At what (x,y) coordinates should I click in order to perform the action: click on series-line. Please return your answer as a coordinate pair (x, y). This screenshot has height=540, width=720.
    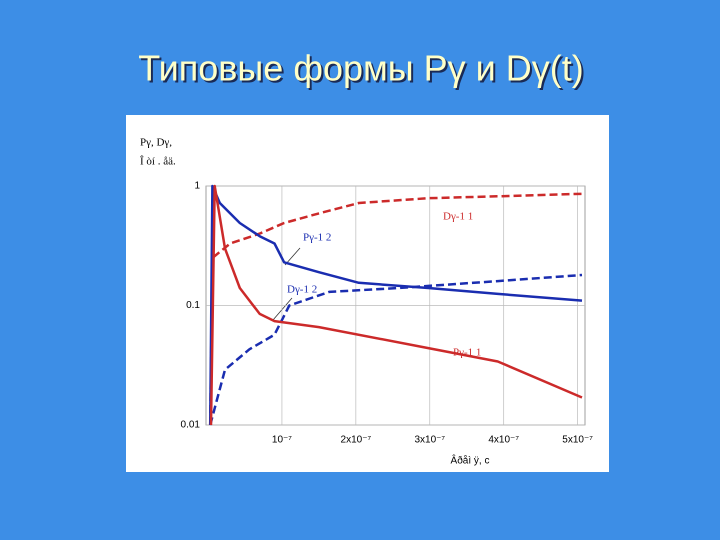
    Looking at the image, I should click on (395, 349).